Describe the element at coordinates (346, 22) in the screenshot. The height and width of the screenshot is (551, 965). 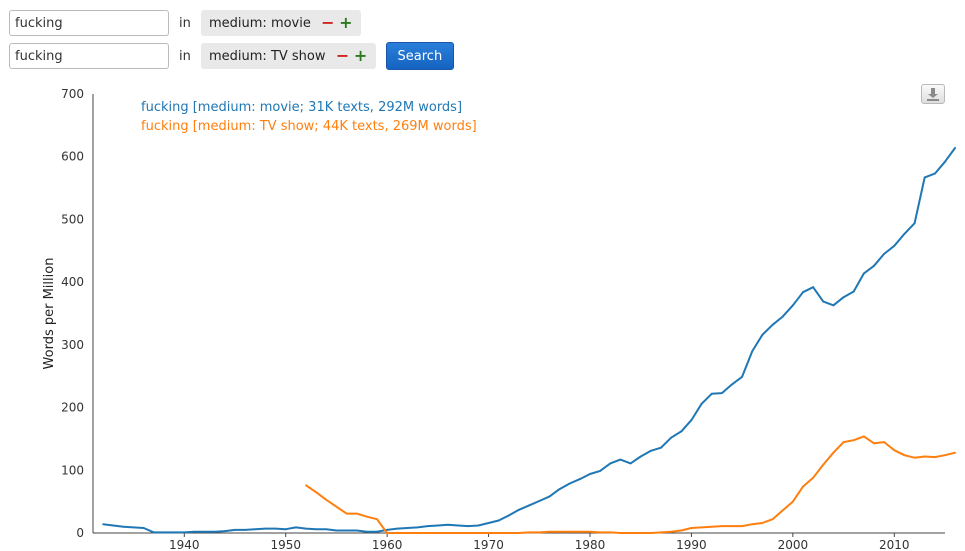
I see `add-facet-button-1: +` at that location.